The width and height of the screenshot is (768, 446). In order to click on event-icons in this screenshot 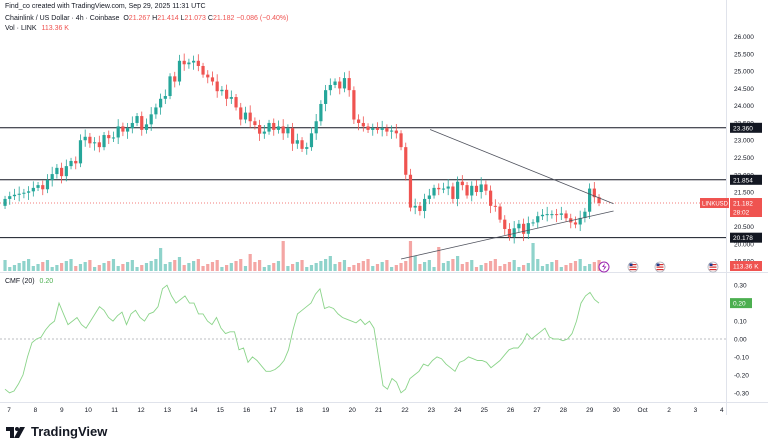, I will do `click(658, 267)`.